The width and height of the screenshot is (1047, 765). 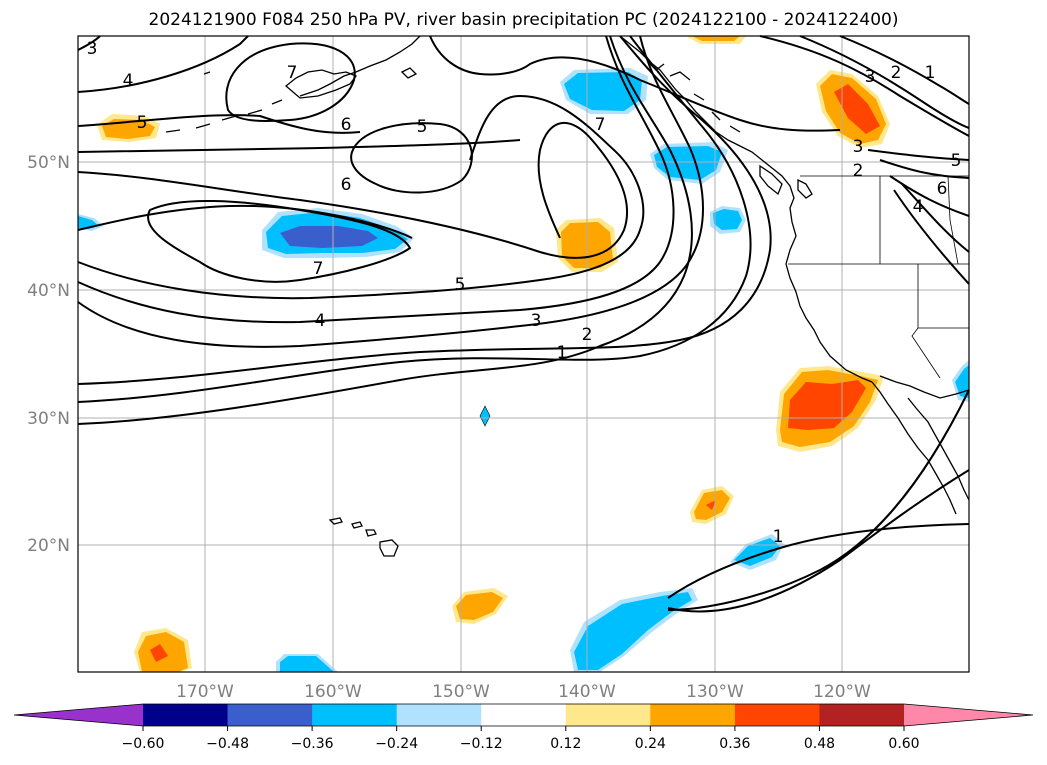 I want to click on lon-label: 130°W, so click(x=715, y=692).